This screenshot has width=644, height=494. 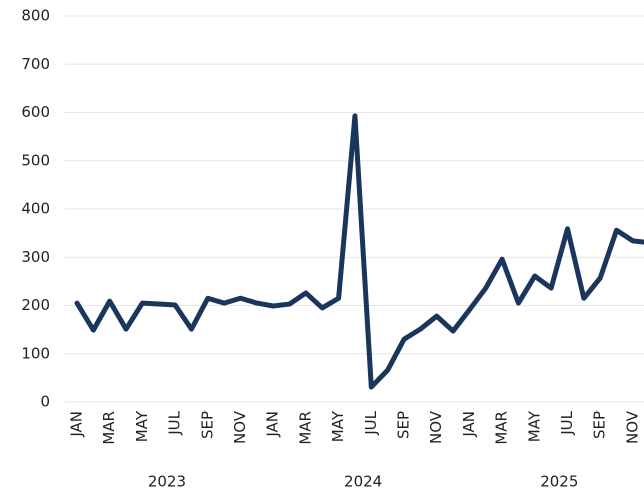 I want to click on y-tick-label: 800, so click(x=35, y=16).